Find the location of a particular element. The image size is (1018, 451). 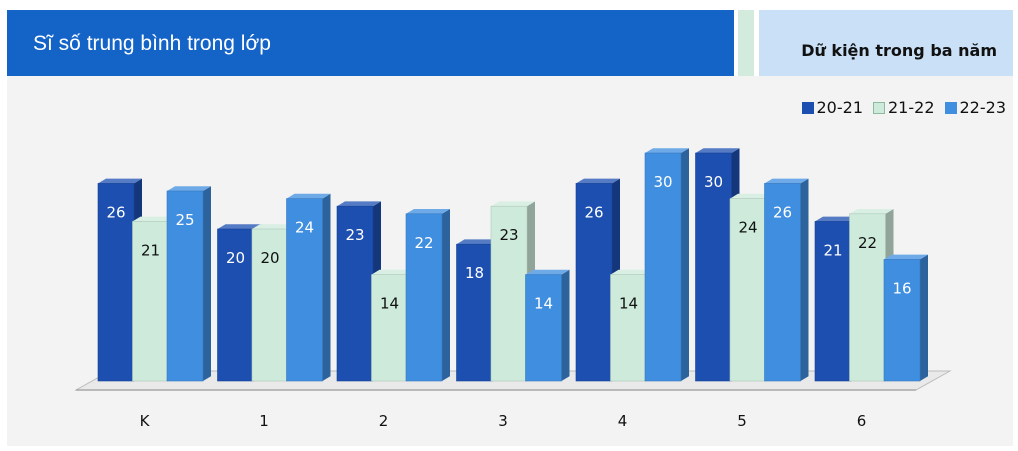

legend-item-series-1: 20-21 is located at coordinates (832, 107).